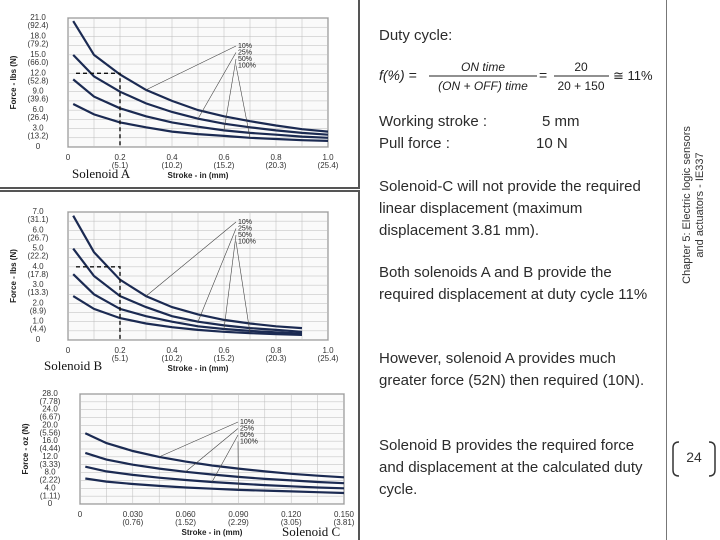 The height and width of the screenshot is (540, 720). What do you see at coordinates (561, 121) in the screenshot?
I see `working-stroke-value: 5 mm` at bounding box center [561, 121].